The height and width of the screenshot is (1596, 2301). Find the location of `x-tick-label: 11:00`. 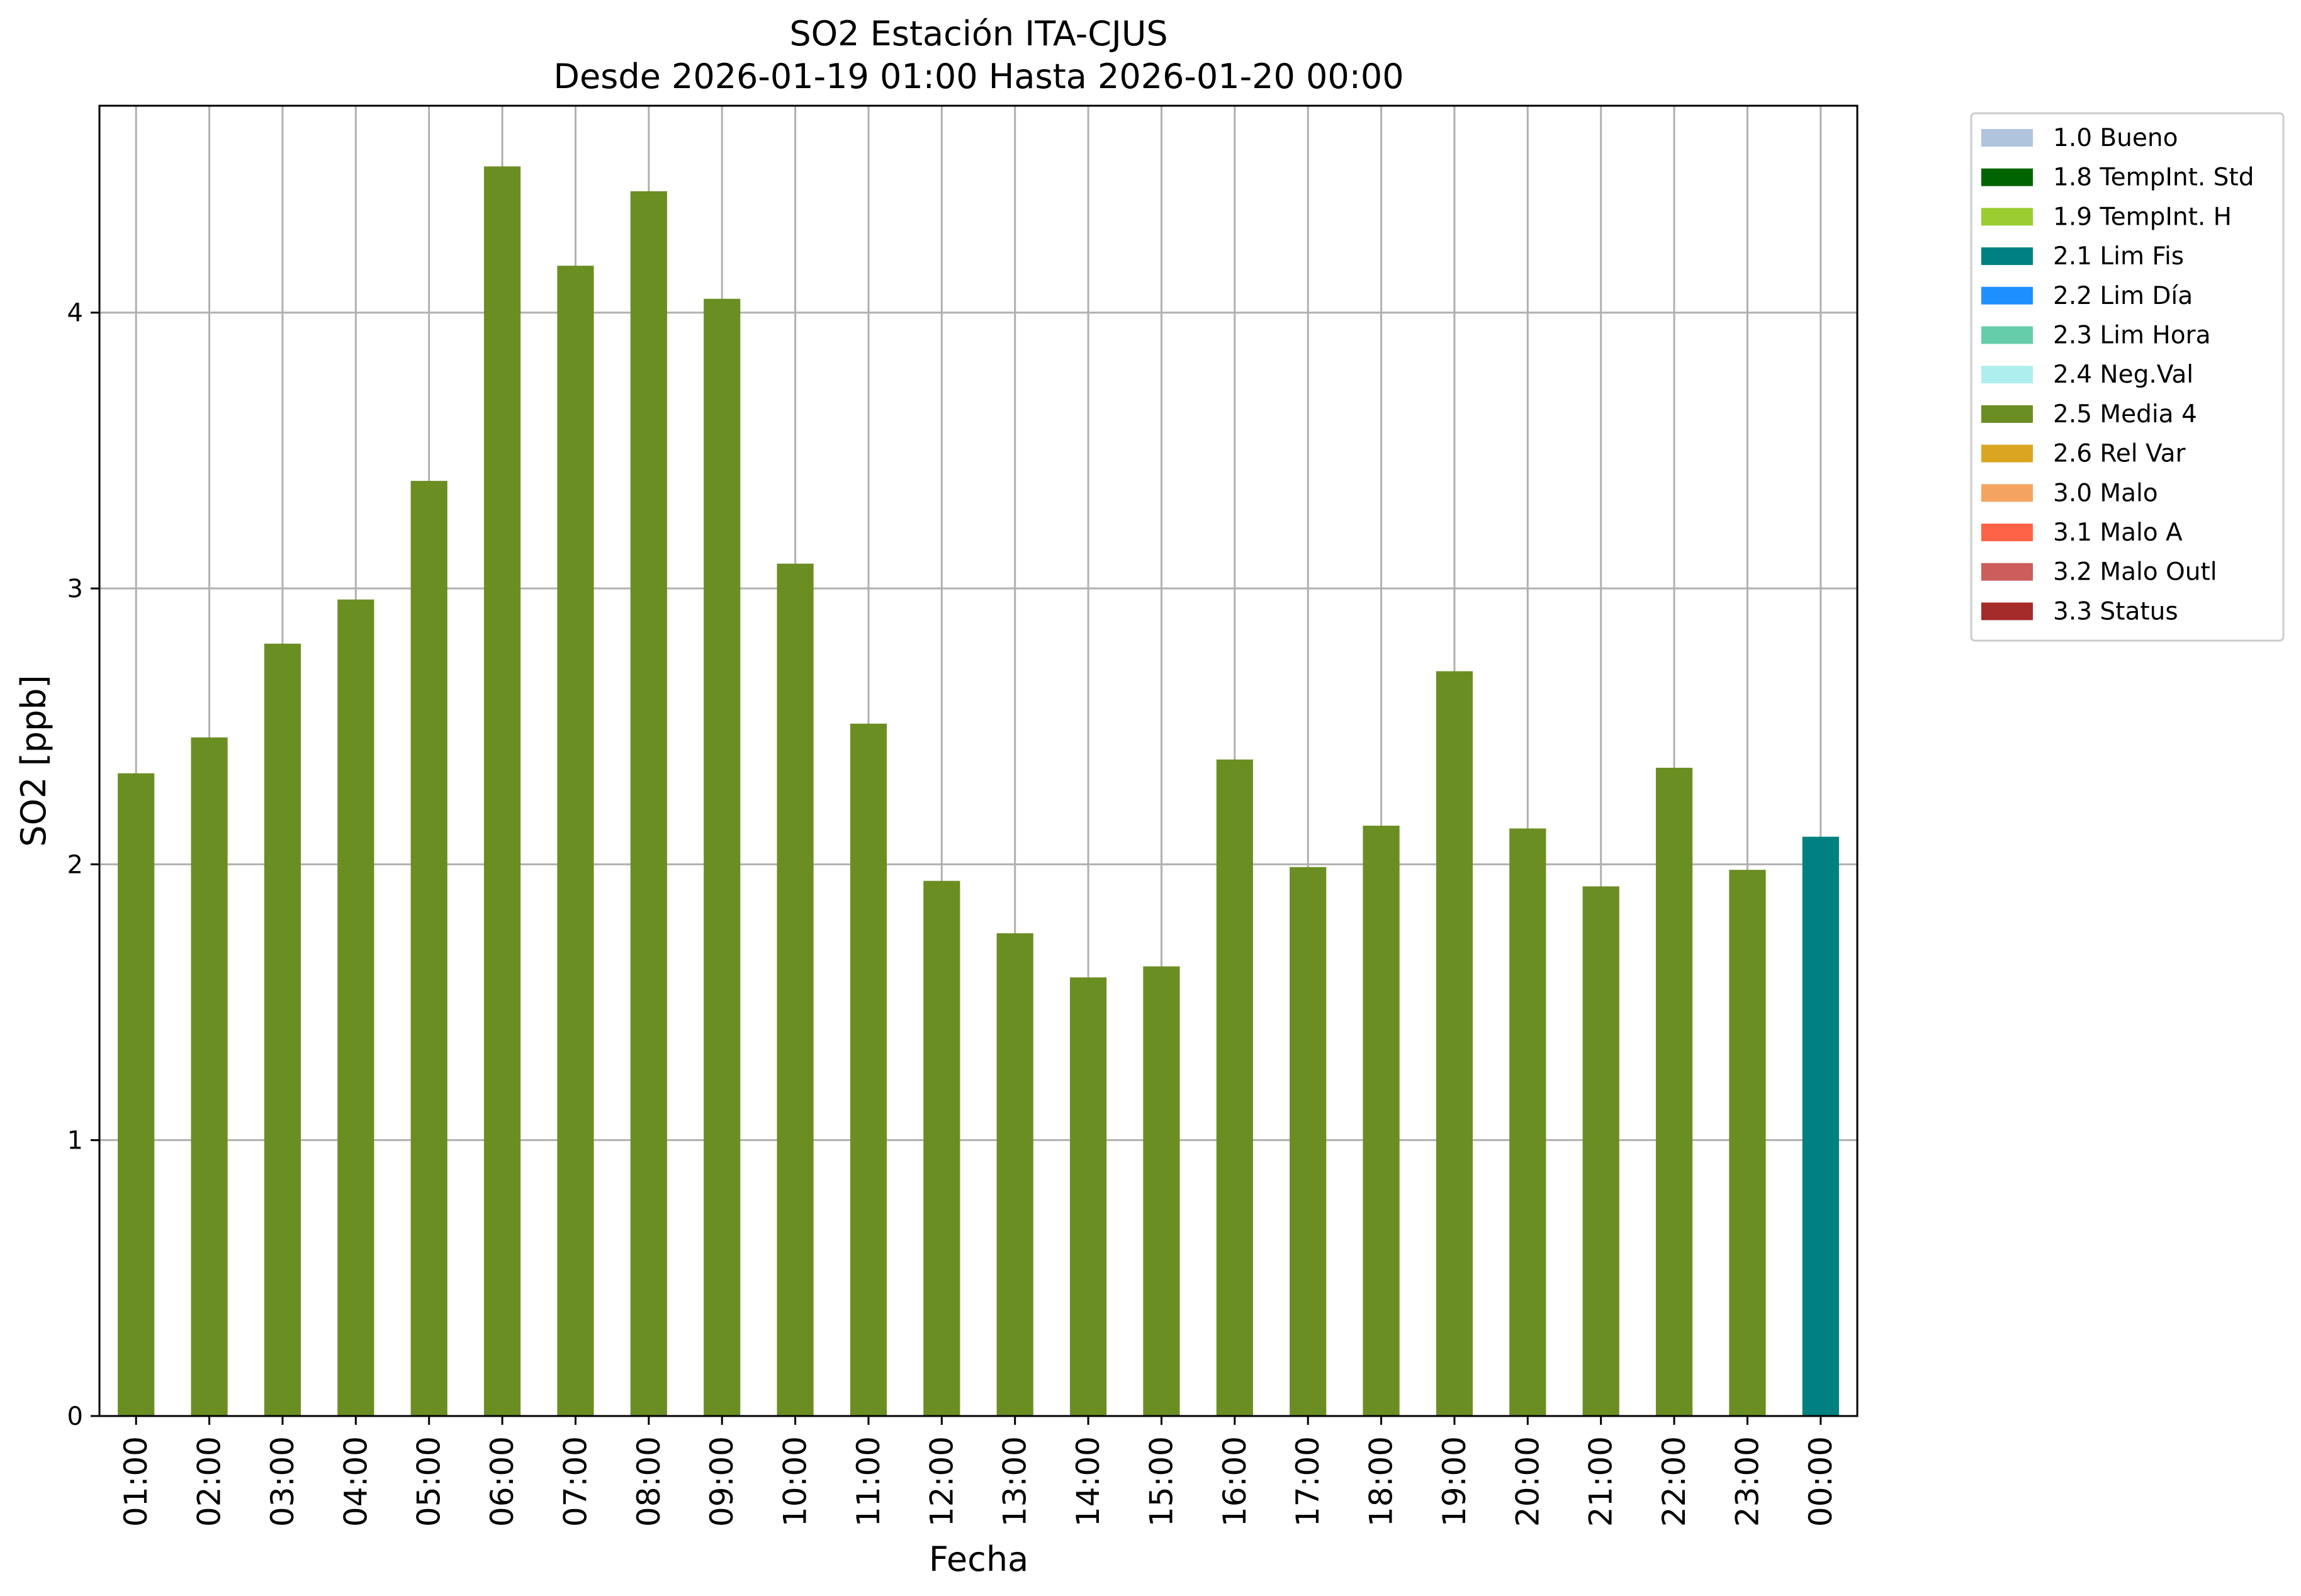

x-tick-label: 11:00 is located at coordinates (868, 1481).